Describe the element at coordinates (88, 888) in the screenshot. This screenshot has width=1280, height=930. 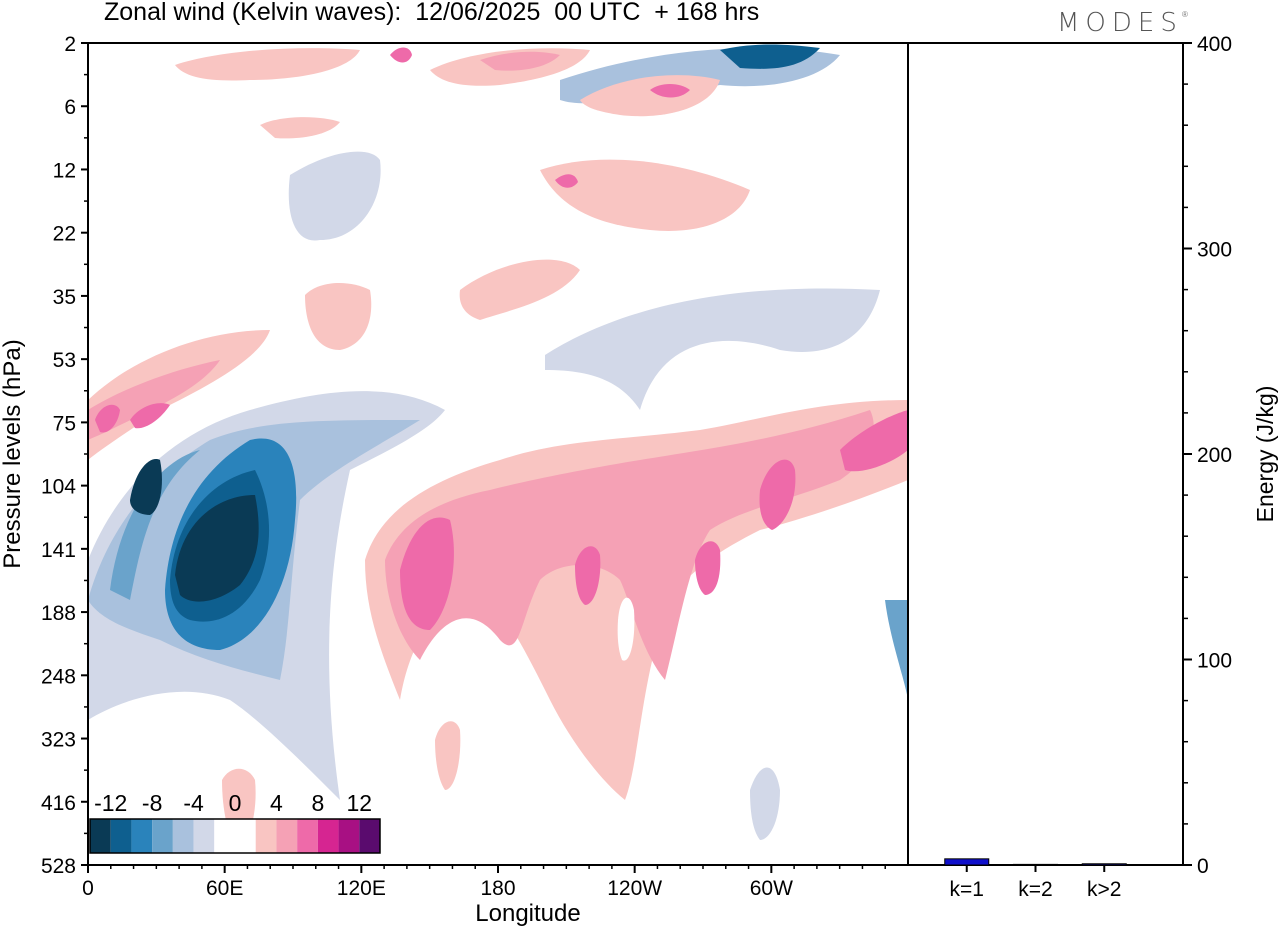
I see `x-tick-label: 0` at that location.